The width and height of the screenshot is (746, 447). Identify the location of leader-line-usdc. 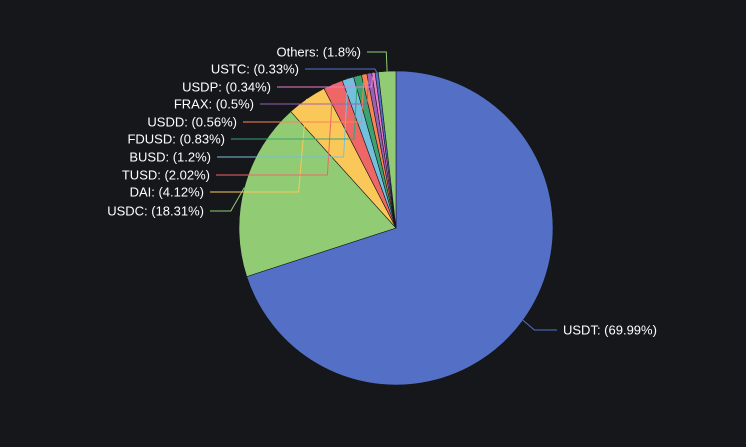
(227, 199).